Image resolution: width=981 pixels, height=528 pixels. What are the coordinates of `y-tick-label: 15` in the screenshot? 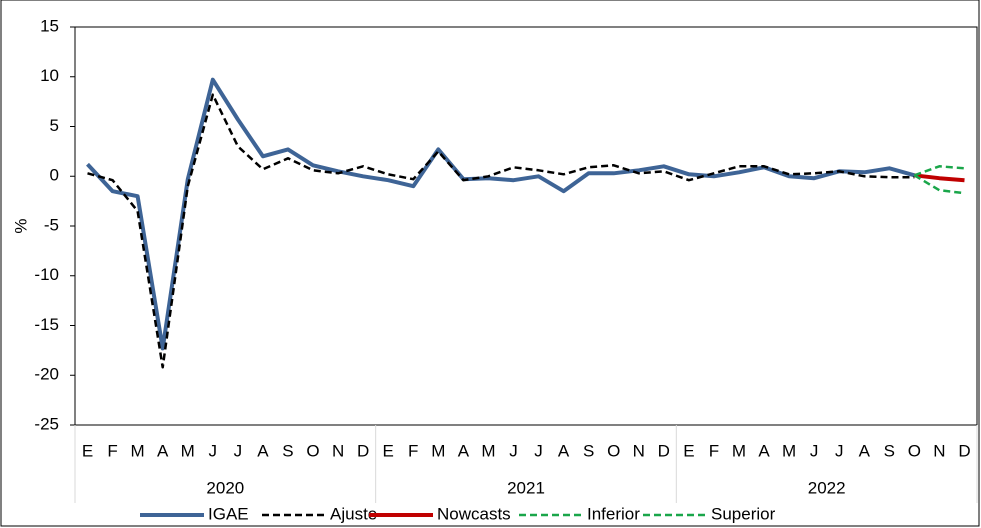 It's located at (49, 25).